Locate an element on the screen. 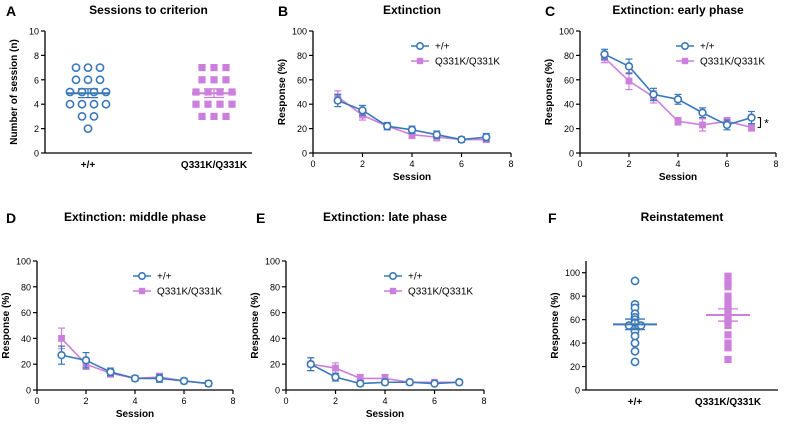  y-tick-label: 80 is located at coordinates (275, 287).